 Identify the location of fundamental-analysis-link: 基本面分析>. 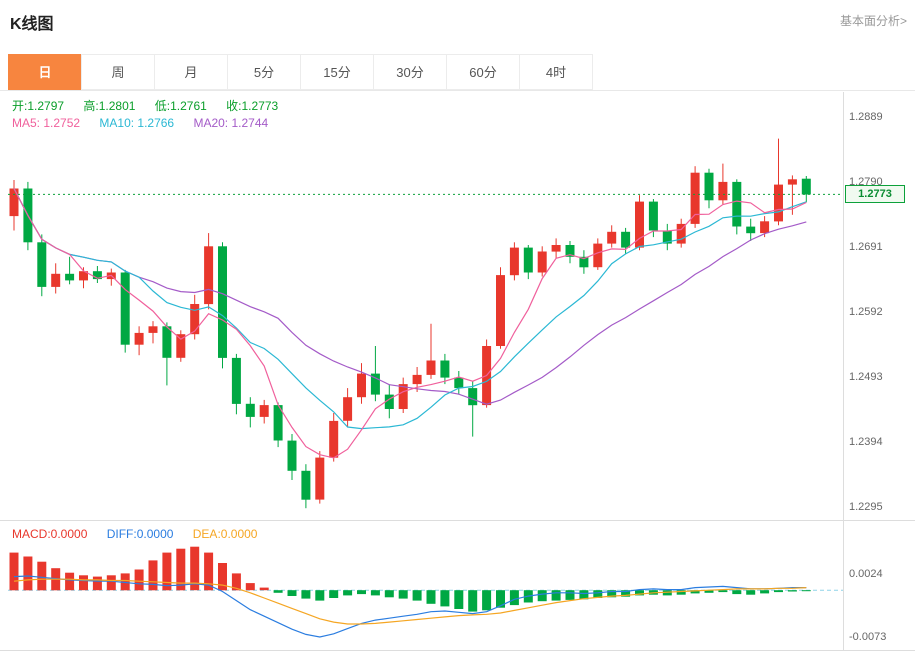
(873, 21).